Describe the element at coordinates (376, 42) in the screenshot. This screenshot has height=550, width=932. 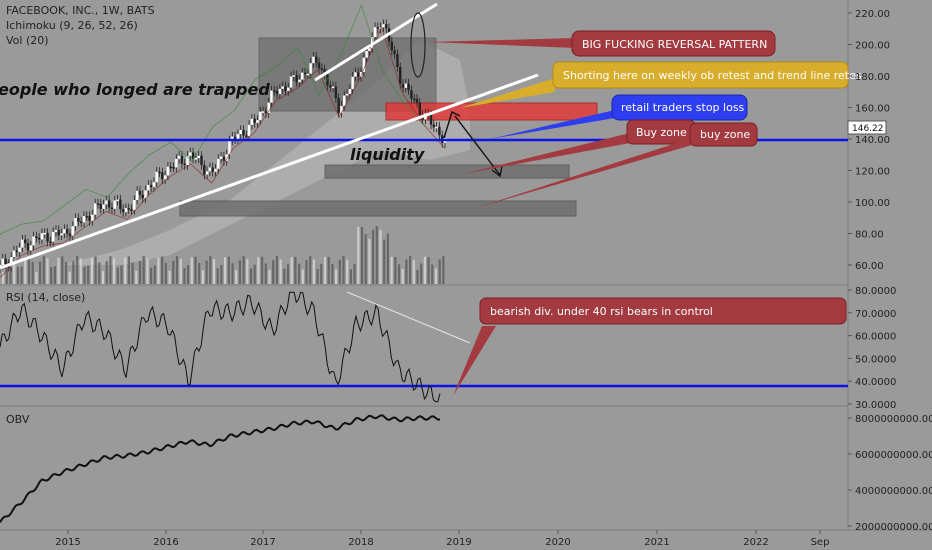
I see `upper-trend-line` at that location.